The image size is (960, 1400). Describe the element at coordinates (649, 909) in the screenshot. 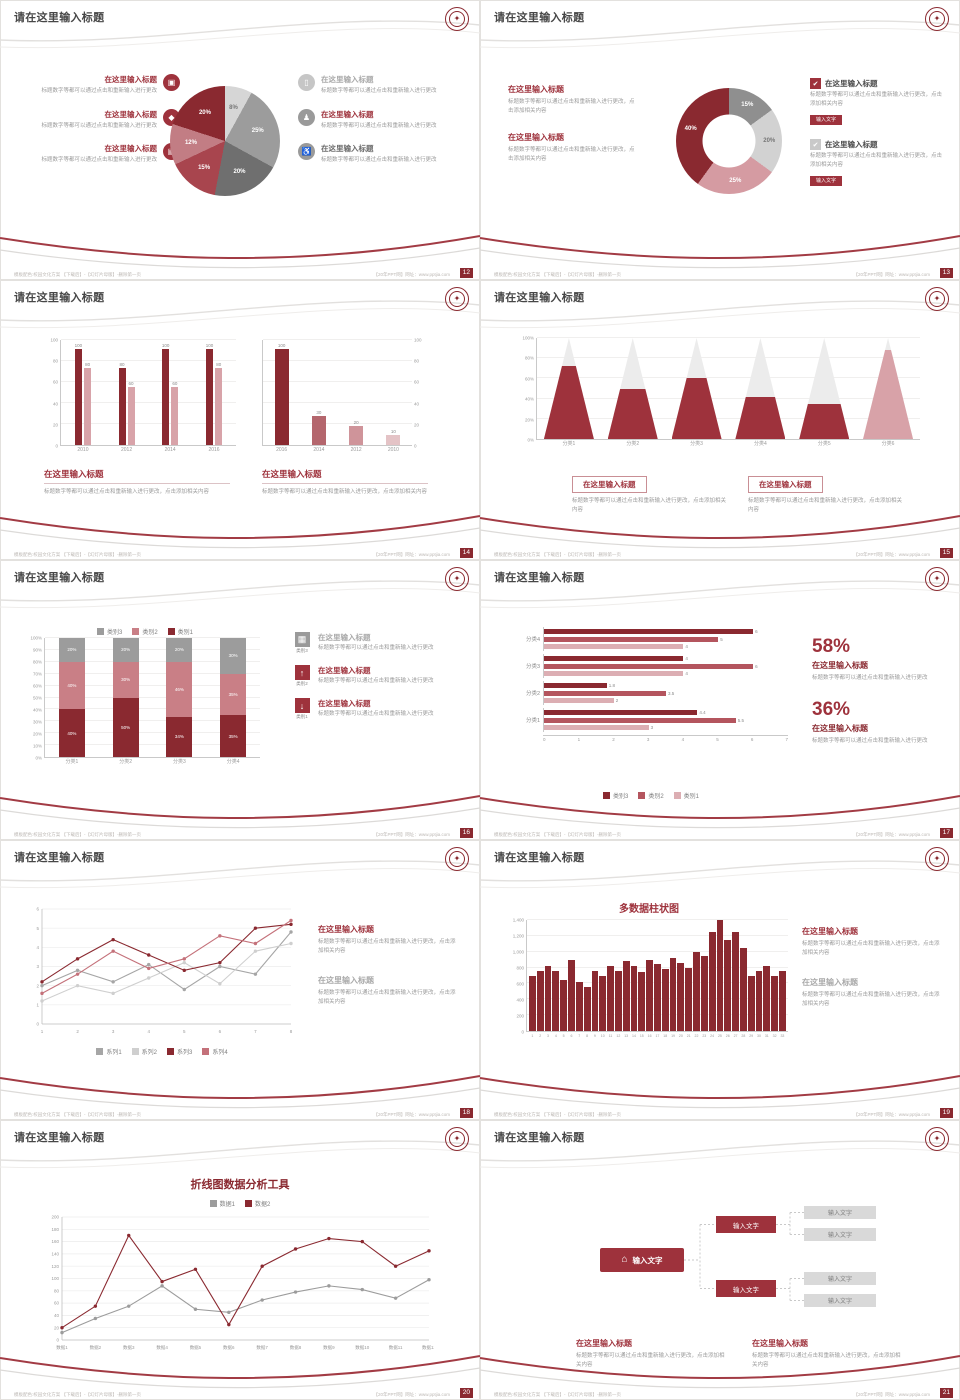

I see `chart-title: 多数据柱状图` at that location.